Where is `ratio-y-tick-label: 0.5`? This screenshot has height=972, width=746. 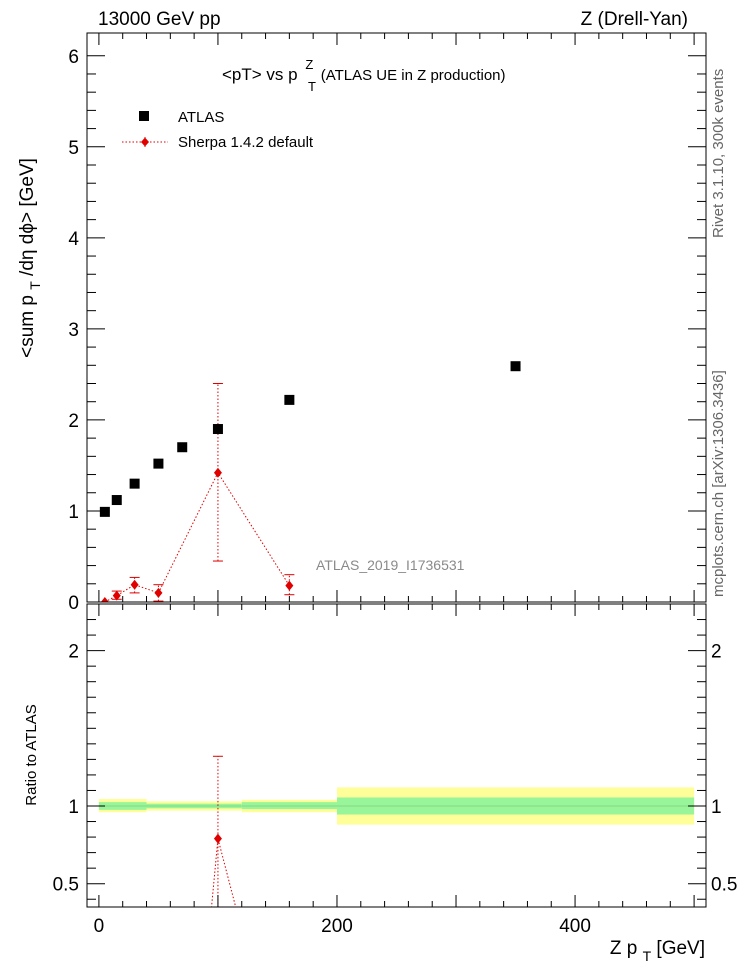
ratio-y-tick-label: 0.5 is located at coordinates (66, 885).